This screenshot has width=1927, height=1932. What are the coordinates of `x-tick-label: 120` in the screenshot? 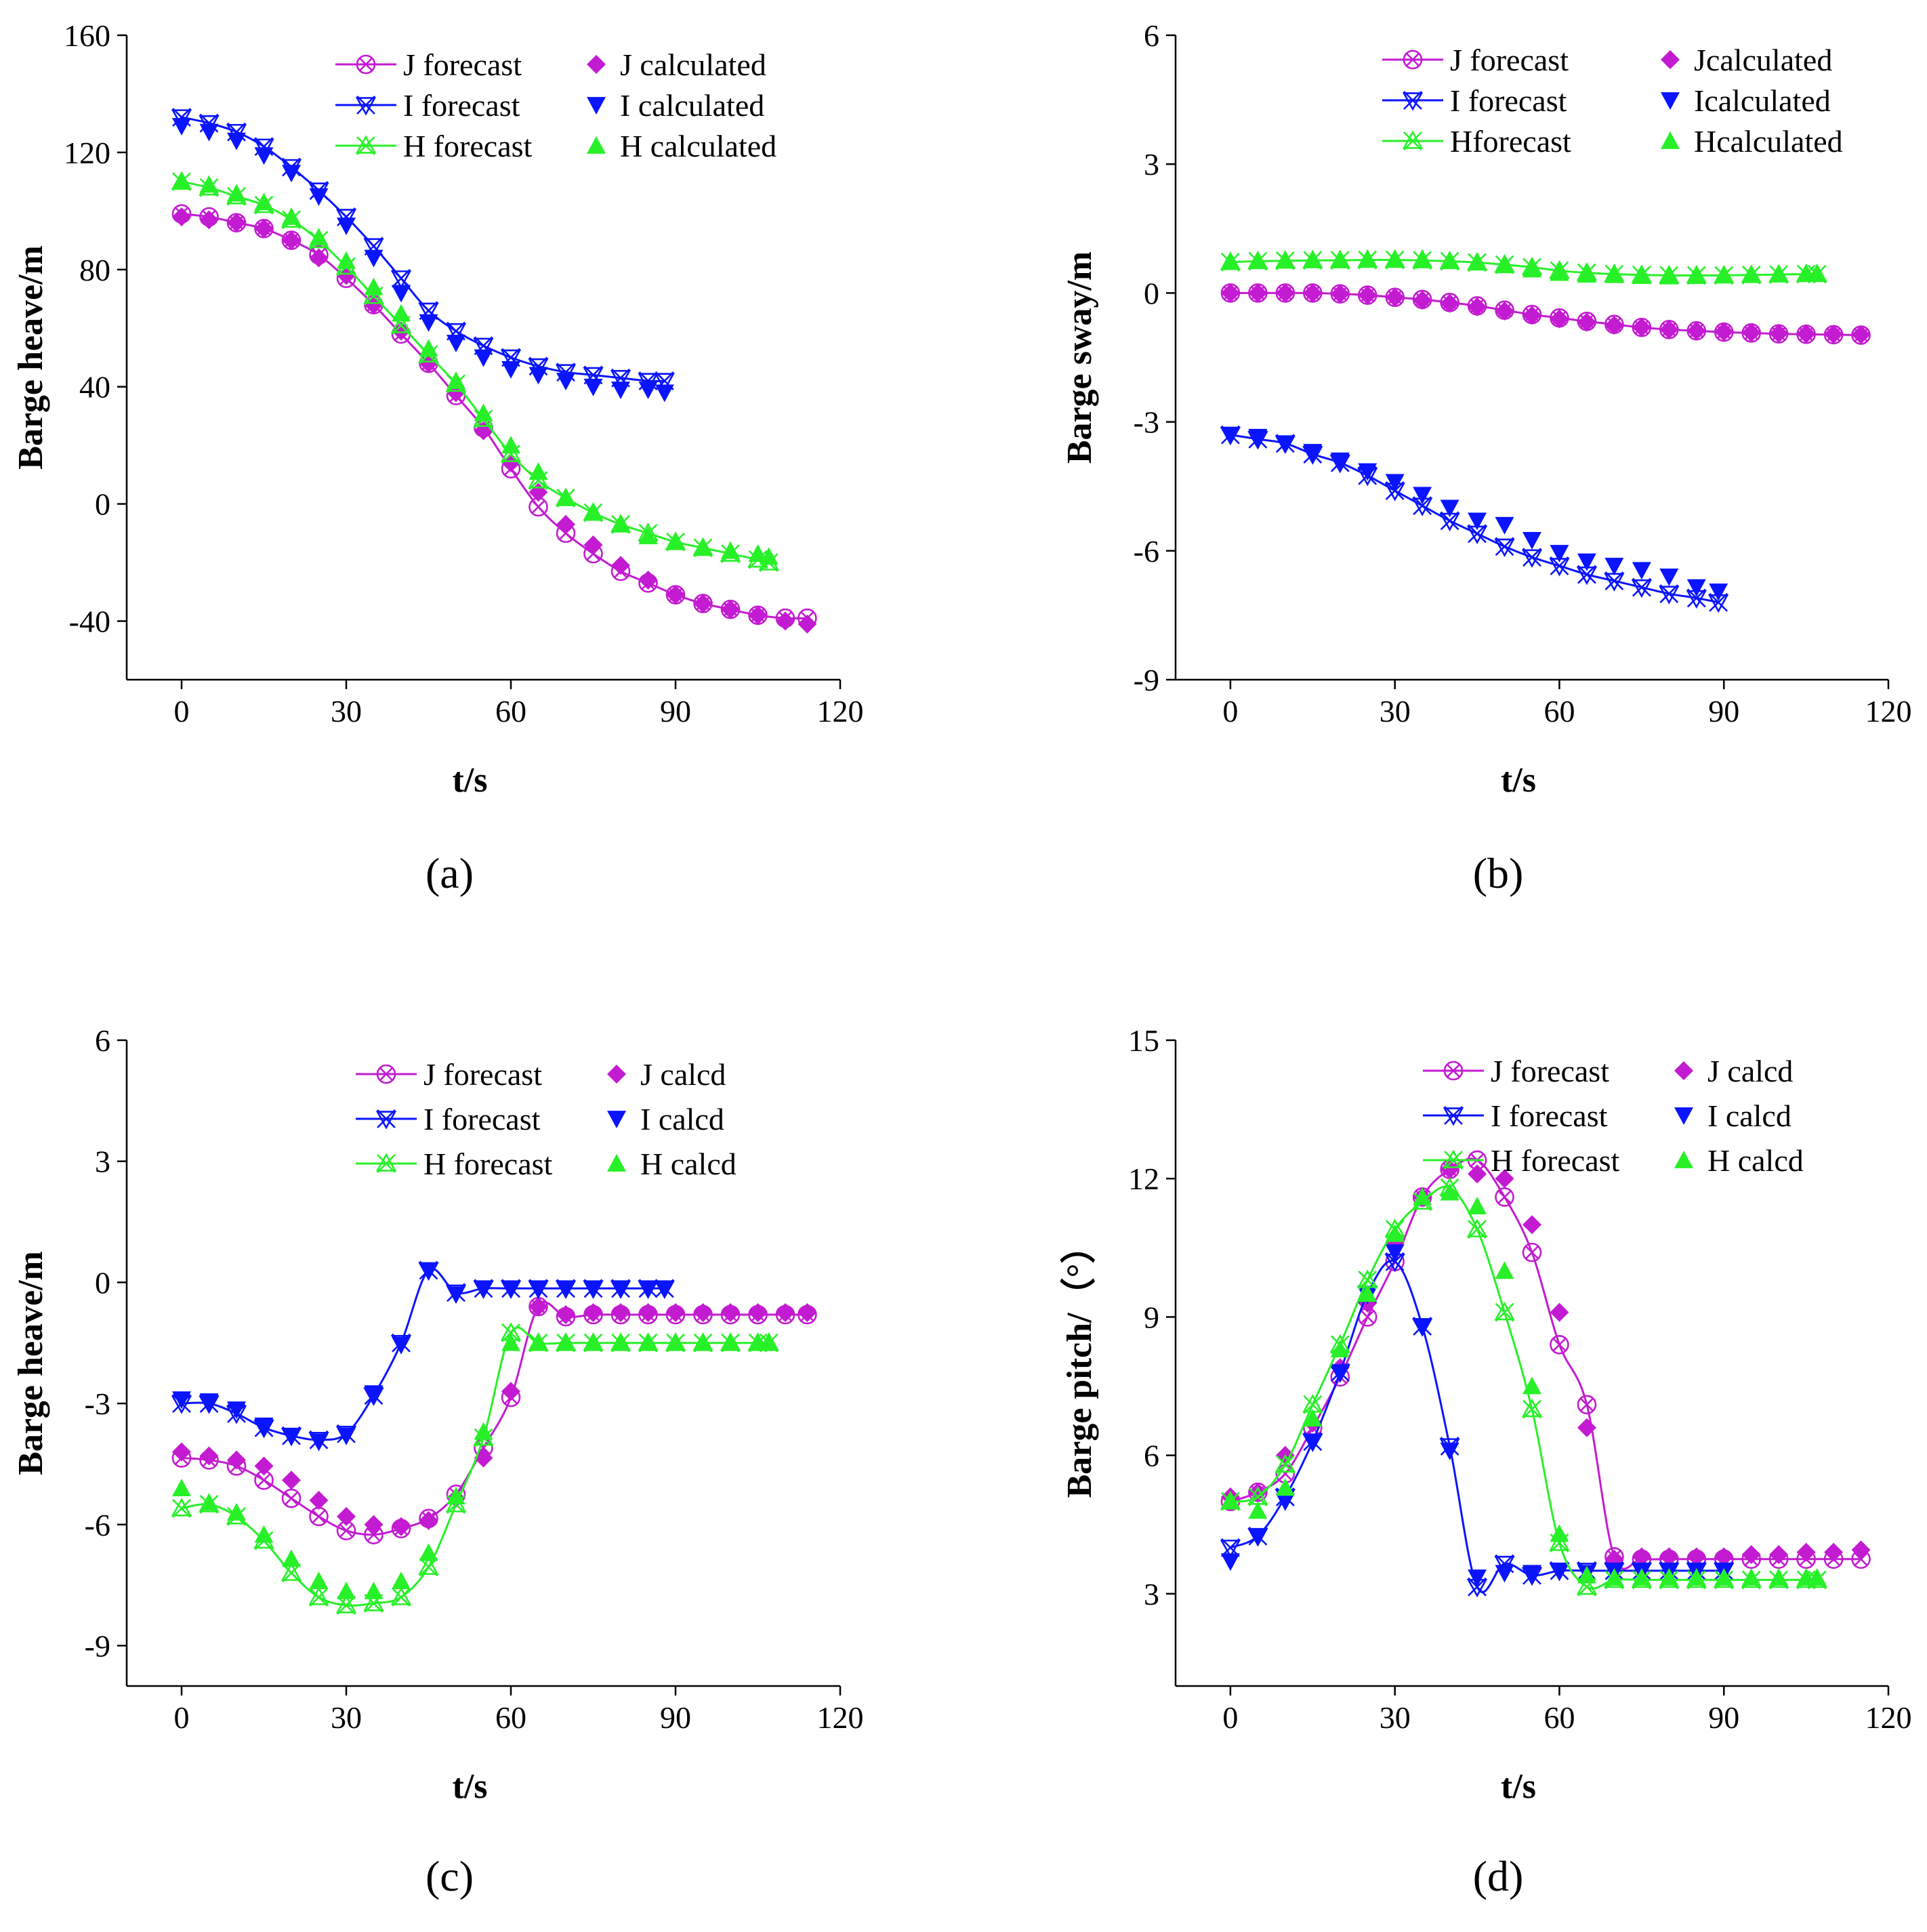 It's located at (840, 1718).